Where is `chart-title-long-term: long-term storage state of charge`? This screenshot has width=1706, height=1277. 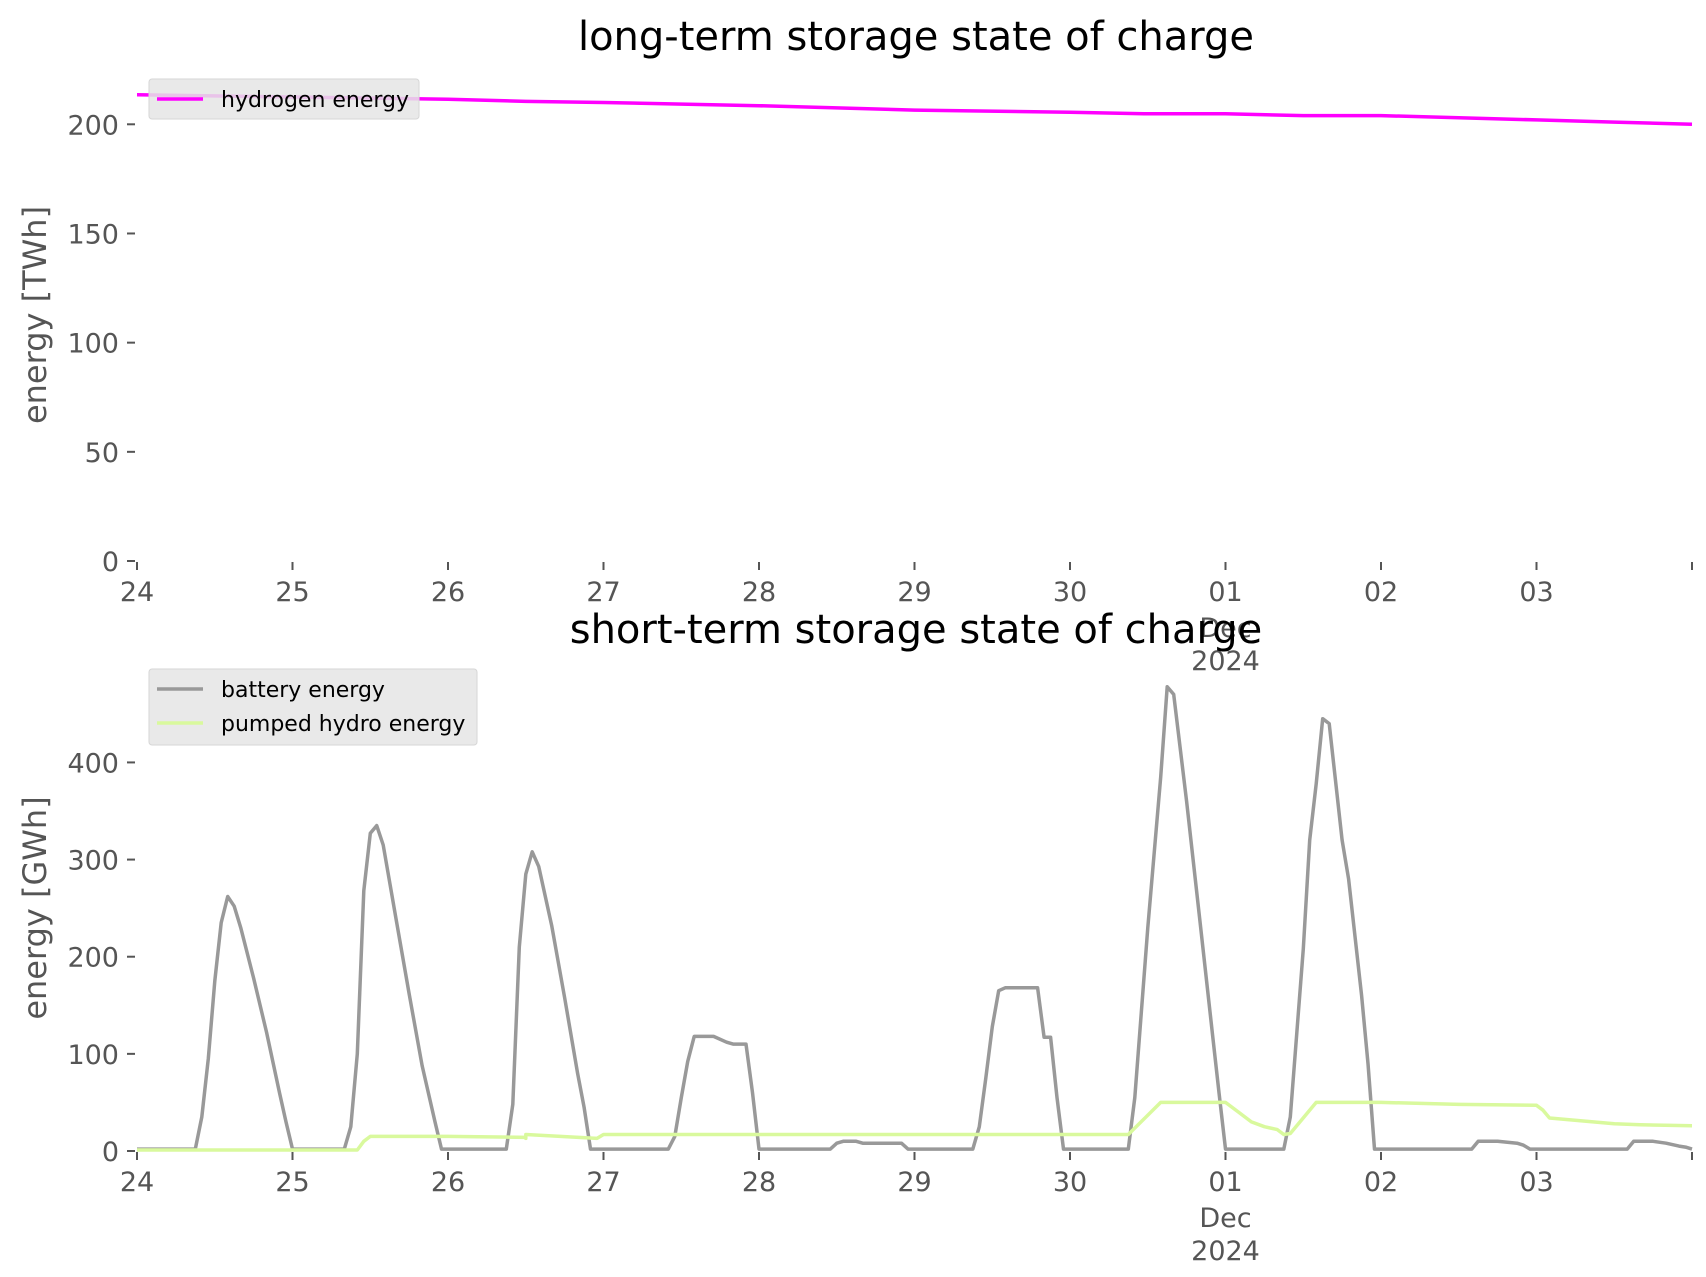
chart-title-long-term: long-term storage state of charge is located at coordinates (916, 37).